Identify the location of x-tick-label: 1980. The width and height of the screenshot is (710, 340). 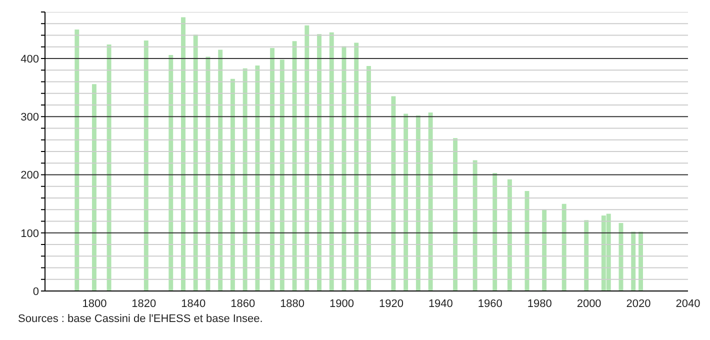
(539, 304).